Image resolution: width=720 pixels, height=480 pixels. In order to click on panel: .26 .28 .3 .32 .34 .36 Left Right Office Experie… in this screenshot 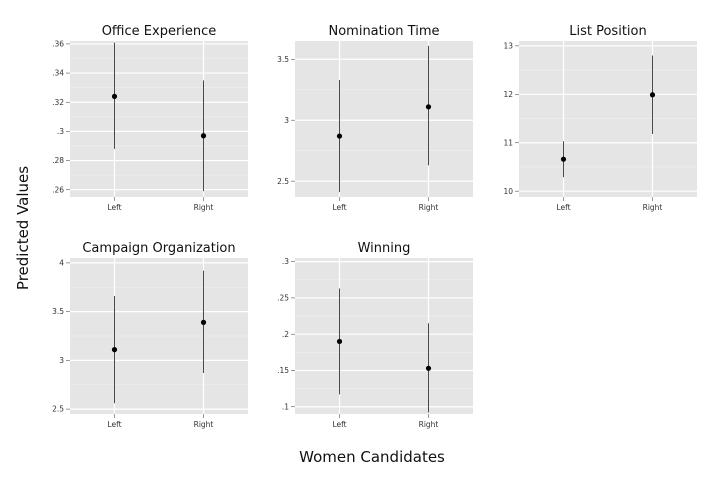, I will do `click(150, 118)`.